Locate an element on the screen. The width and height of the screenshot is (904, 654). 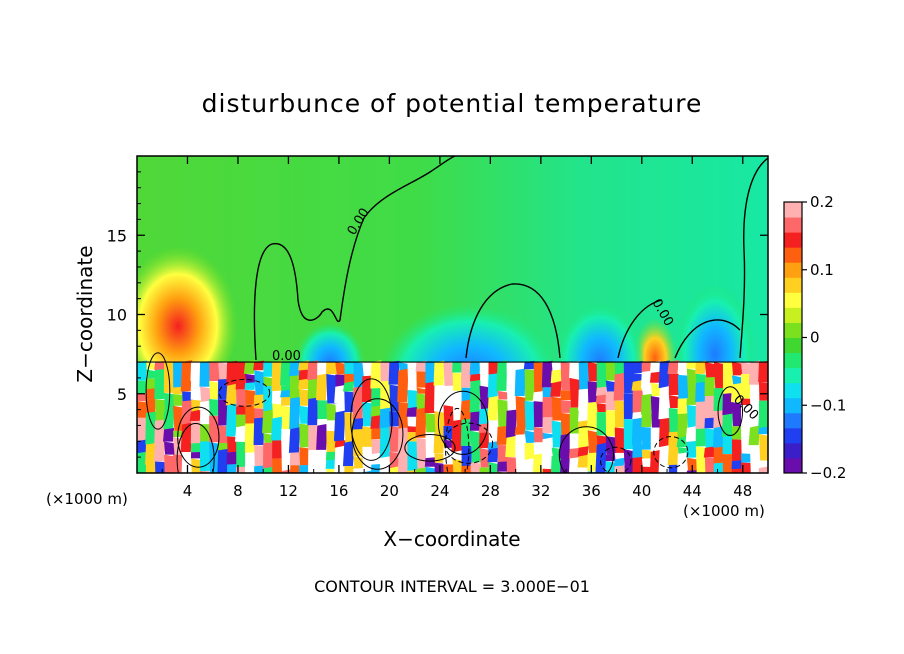
x-unit-left: (×1000 m) is located at coordinates (87, 499).